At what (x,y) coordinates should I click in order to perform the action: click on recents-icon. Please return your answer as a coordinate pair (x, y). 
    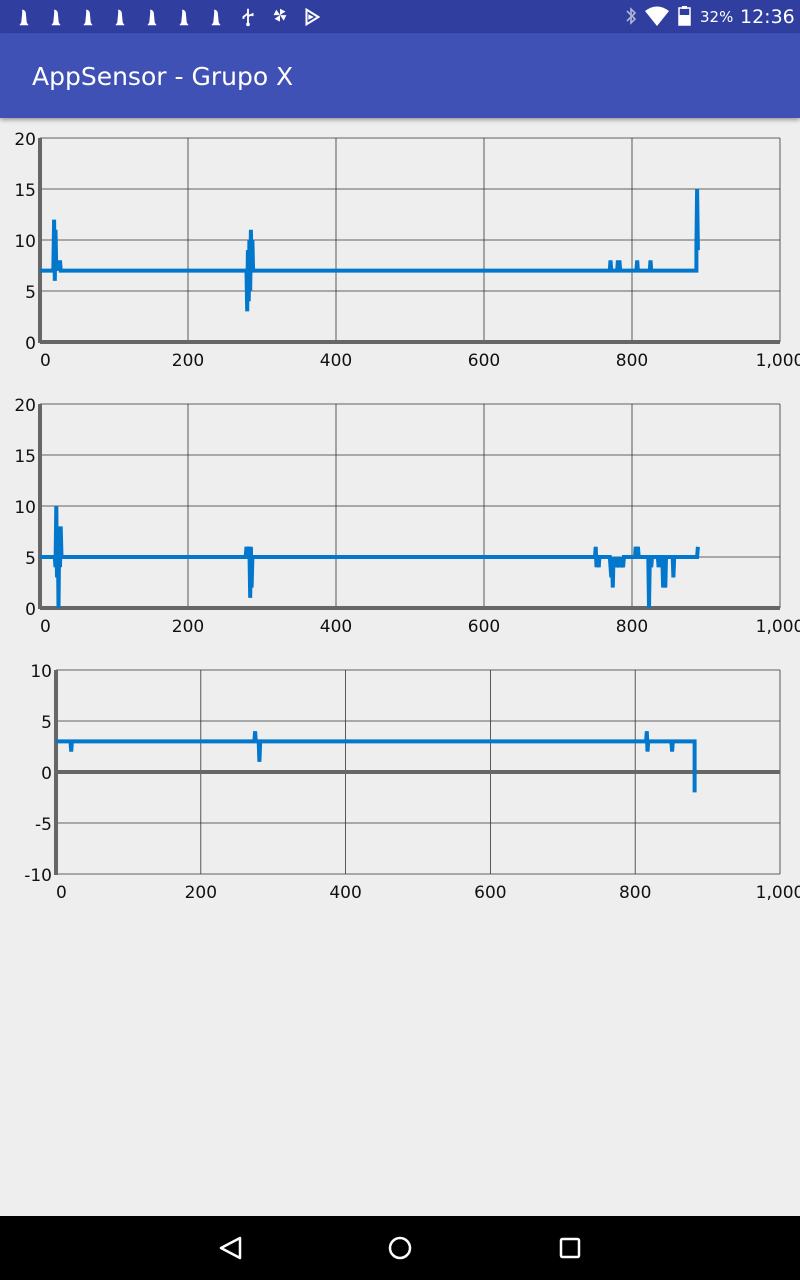
    Looking at the image, I should click on (570, 1248).